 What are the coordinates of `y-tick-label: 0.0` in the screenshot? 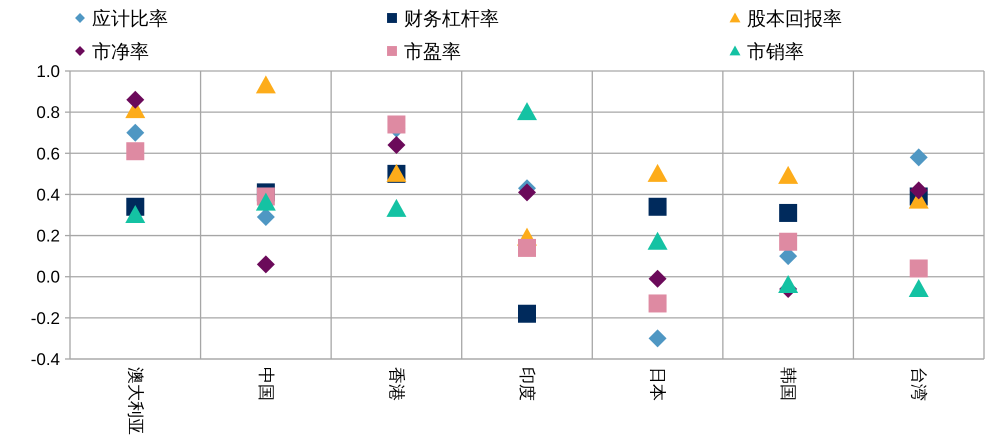 It's located at (48, 277).